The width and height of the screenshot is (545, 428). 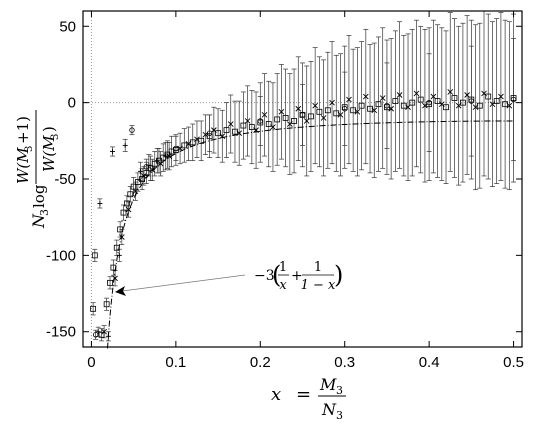 I want to click on x-axis-label-den: N, so click(x=329, y=409).